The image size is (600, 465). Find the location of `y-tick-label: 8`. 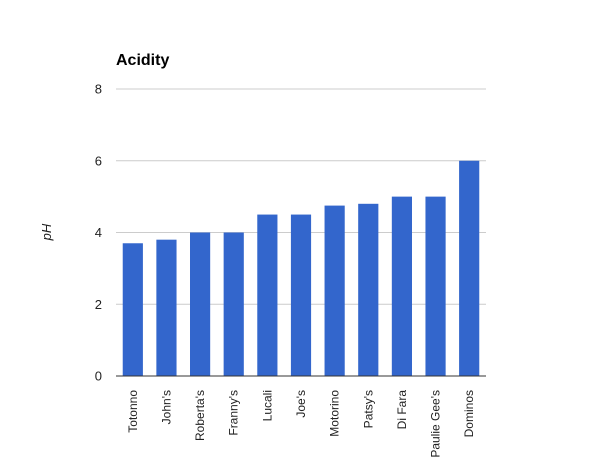

y-tick-label: 8 is located at coordinates (98, 89).